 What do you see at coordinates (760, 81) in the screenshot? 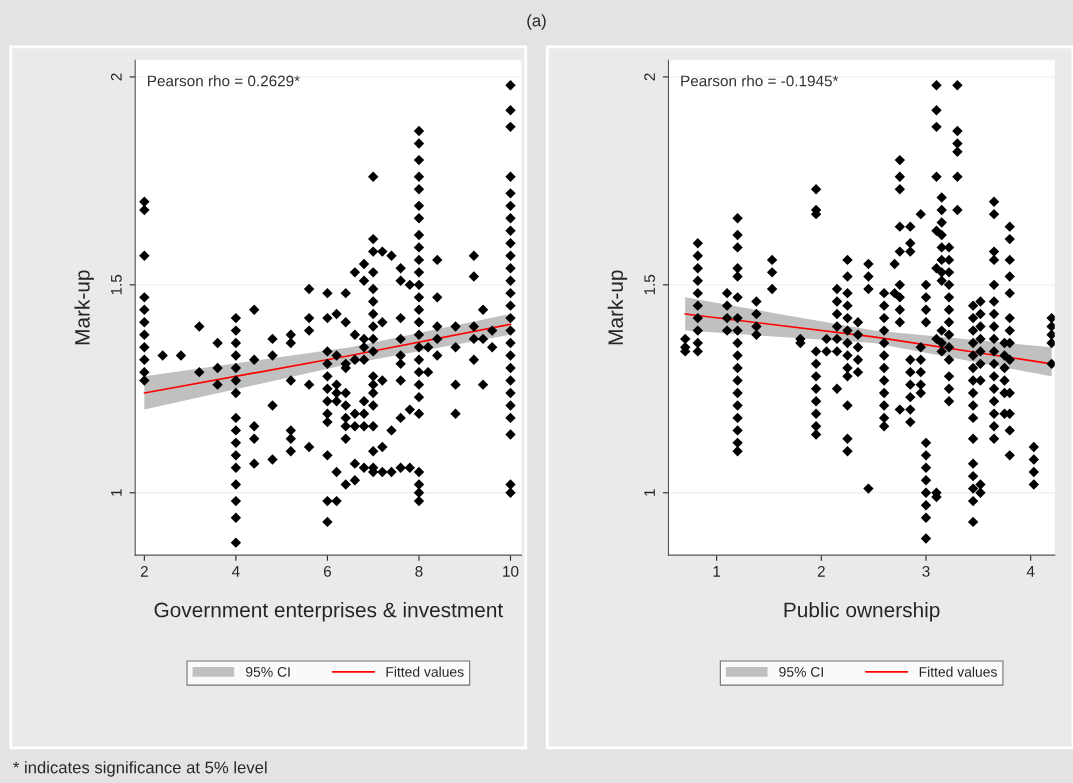
I see `annotation: Pearson rho = -0.1945*` at bounding box center [760, 81].